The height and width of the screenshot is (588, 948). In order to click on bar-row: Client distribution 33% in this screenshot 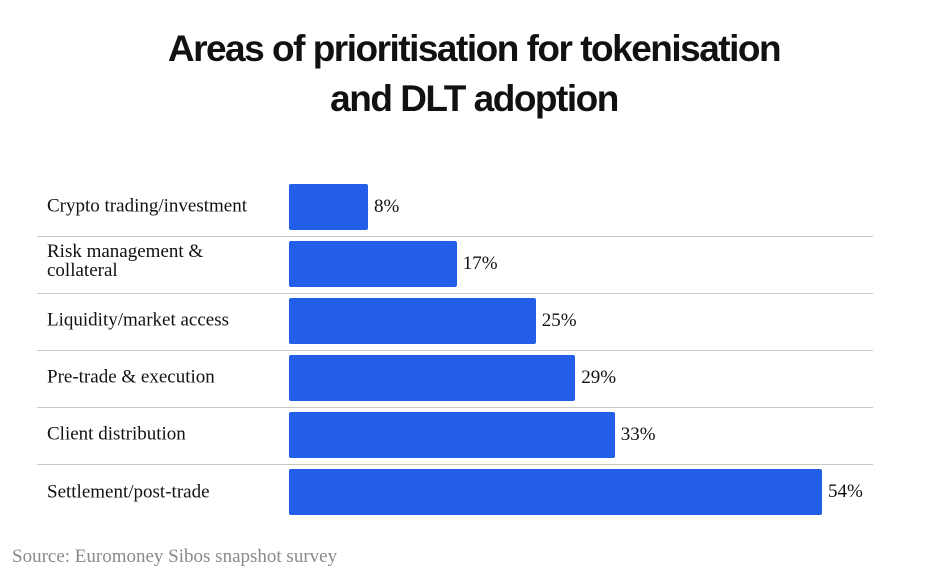, I will do `click(455, 436)`.